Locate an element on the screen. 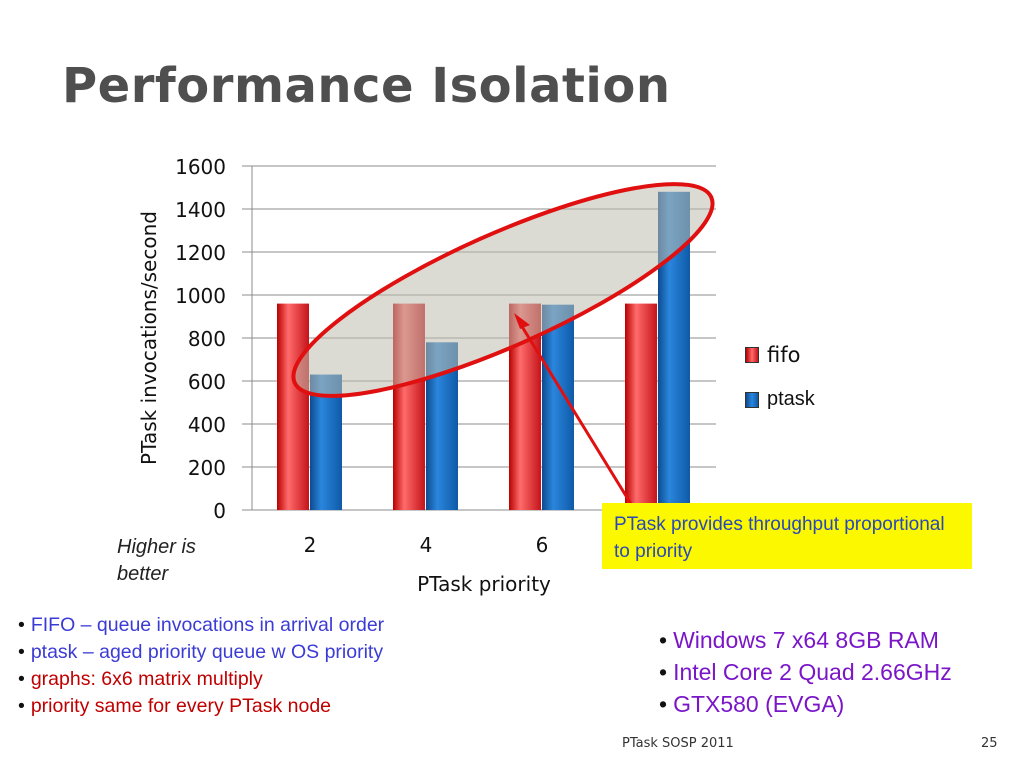 The width and height of the screenshot is (1024, 768). legend-ptask: ptask is located at coordinates (780, 399).